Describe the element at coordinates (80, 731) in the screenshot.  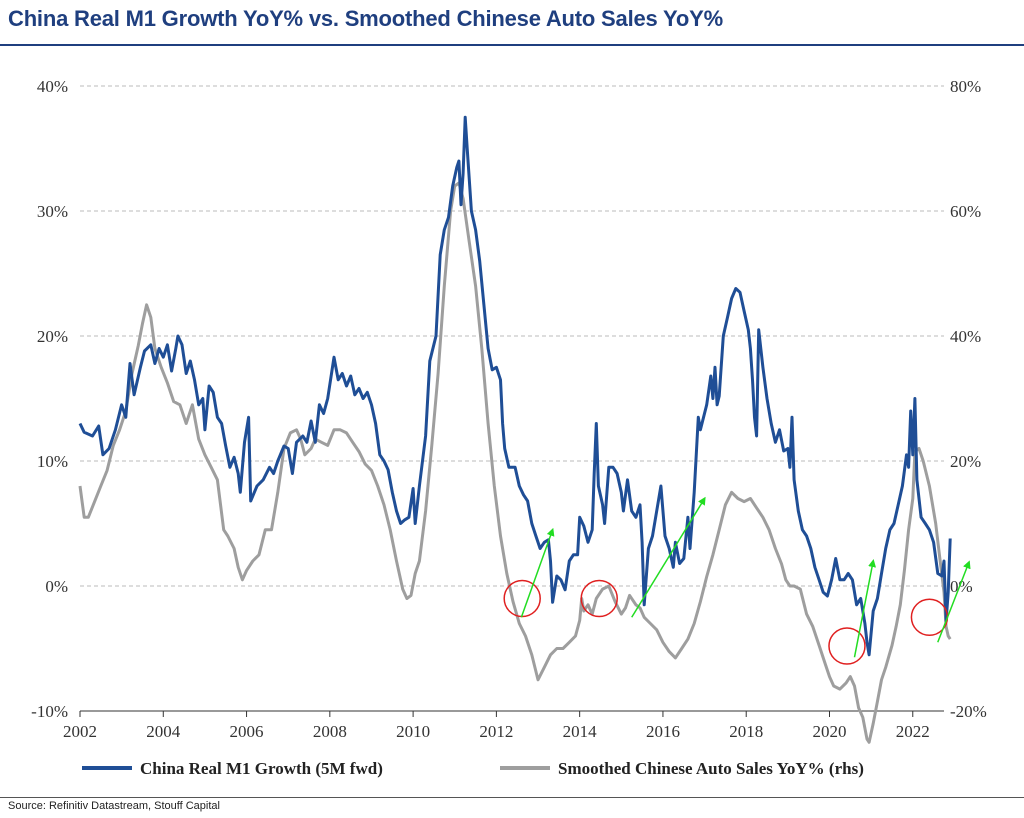
I see `x-tick-label: 2002` at that location.